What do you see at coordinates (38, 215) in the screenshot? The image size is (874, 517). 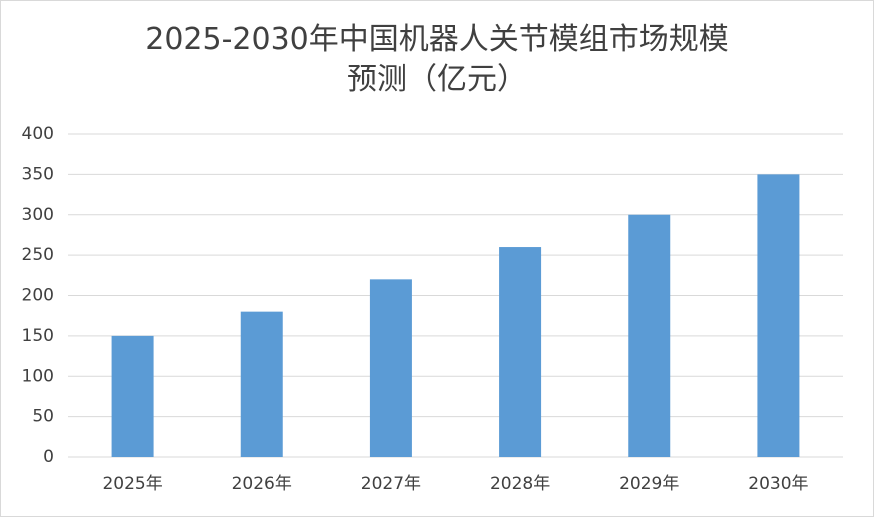 I see `y-tick-label: 300` at bounding box center [38, 215].